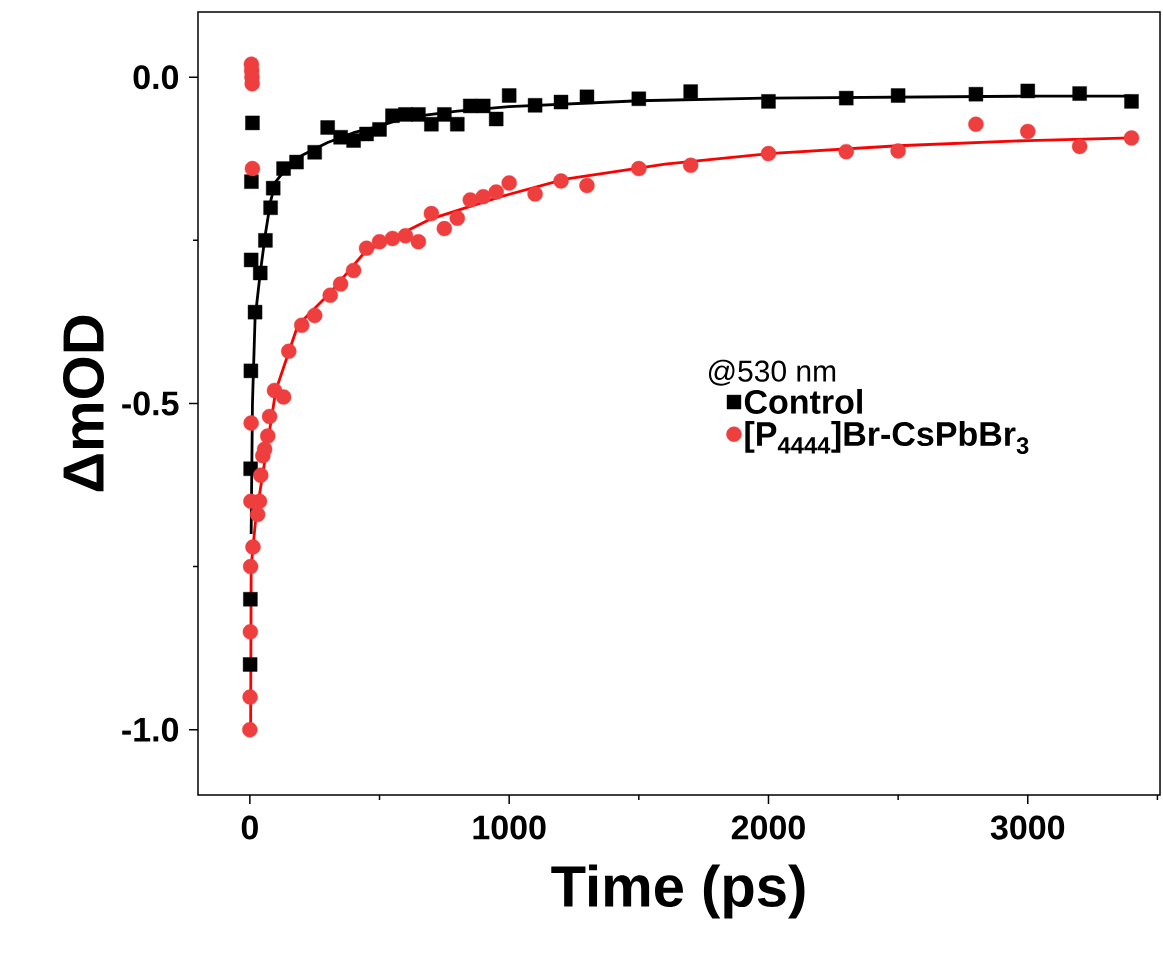  What do you see at coordinates (150, 729) in the screenshot?
I see `y-tick-label: -1.0` at bounding box center [150, 729].